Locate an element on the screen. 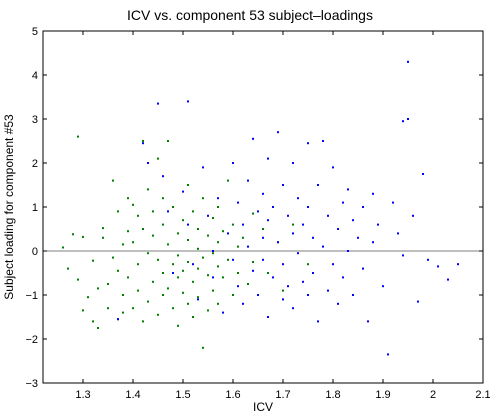  y-tick-label: −2 is located at coordinates (31, 340).